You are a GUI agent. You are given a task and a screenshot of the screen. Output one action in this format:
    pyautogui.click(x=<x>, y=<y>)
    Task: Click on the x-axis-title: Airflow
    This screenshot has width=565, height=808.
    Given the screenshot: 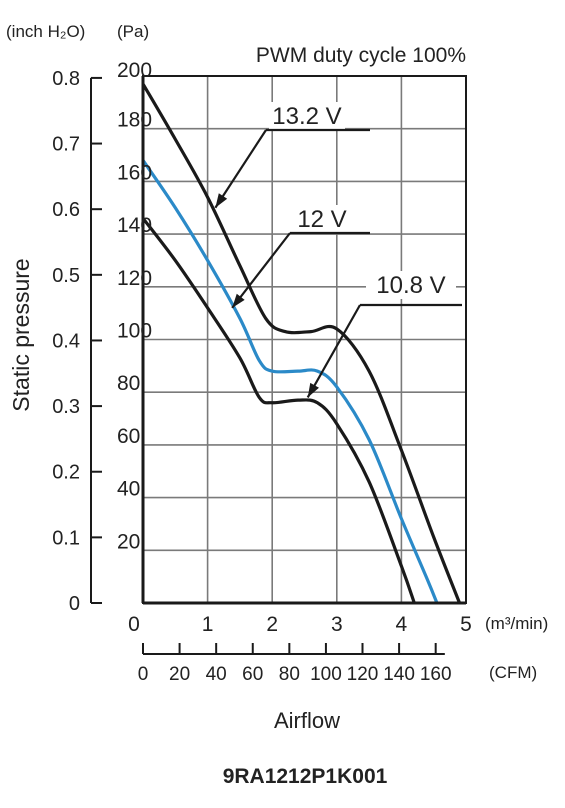 What is the action you would take?
    pyautogui.click(x=307, y=720)
    